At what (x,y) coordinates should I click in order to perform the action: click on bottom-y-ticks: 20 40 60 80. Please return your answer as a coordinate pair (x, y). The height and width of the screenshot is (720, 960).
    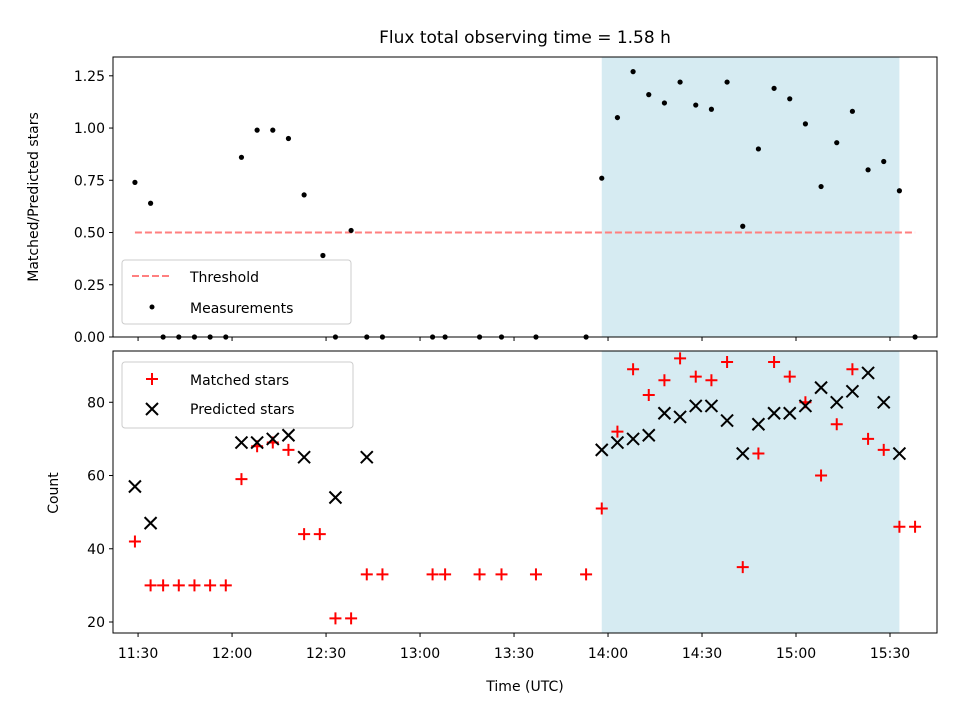
    Looking at the image, I should click on (100, 513).